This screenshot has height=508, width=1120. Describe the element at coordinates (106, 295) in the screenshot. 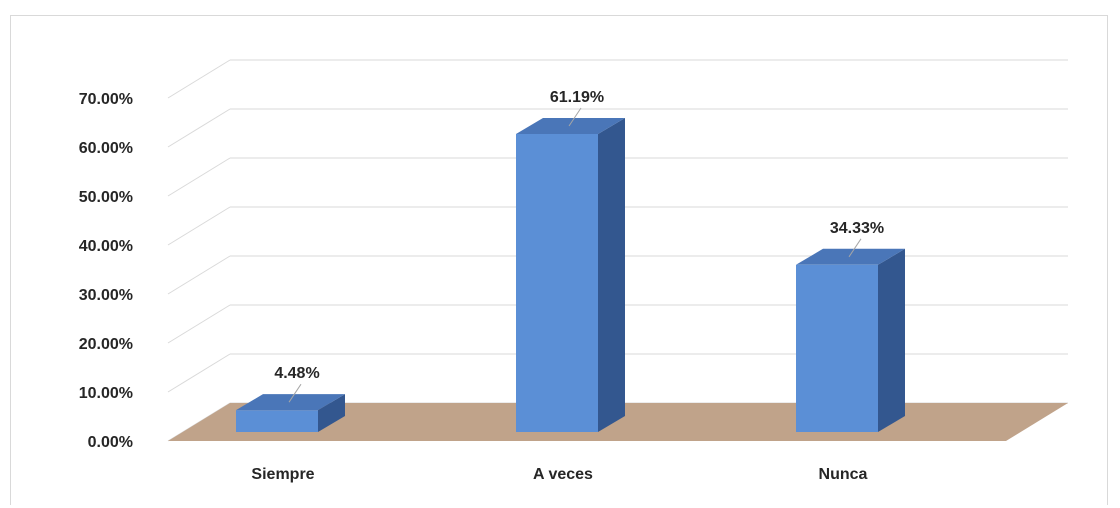

I see `y-tick-label: 30.00%` at that location.